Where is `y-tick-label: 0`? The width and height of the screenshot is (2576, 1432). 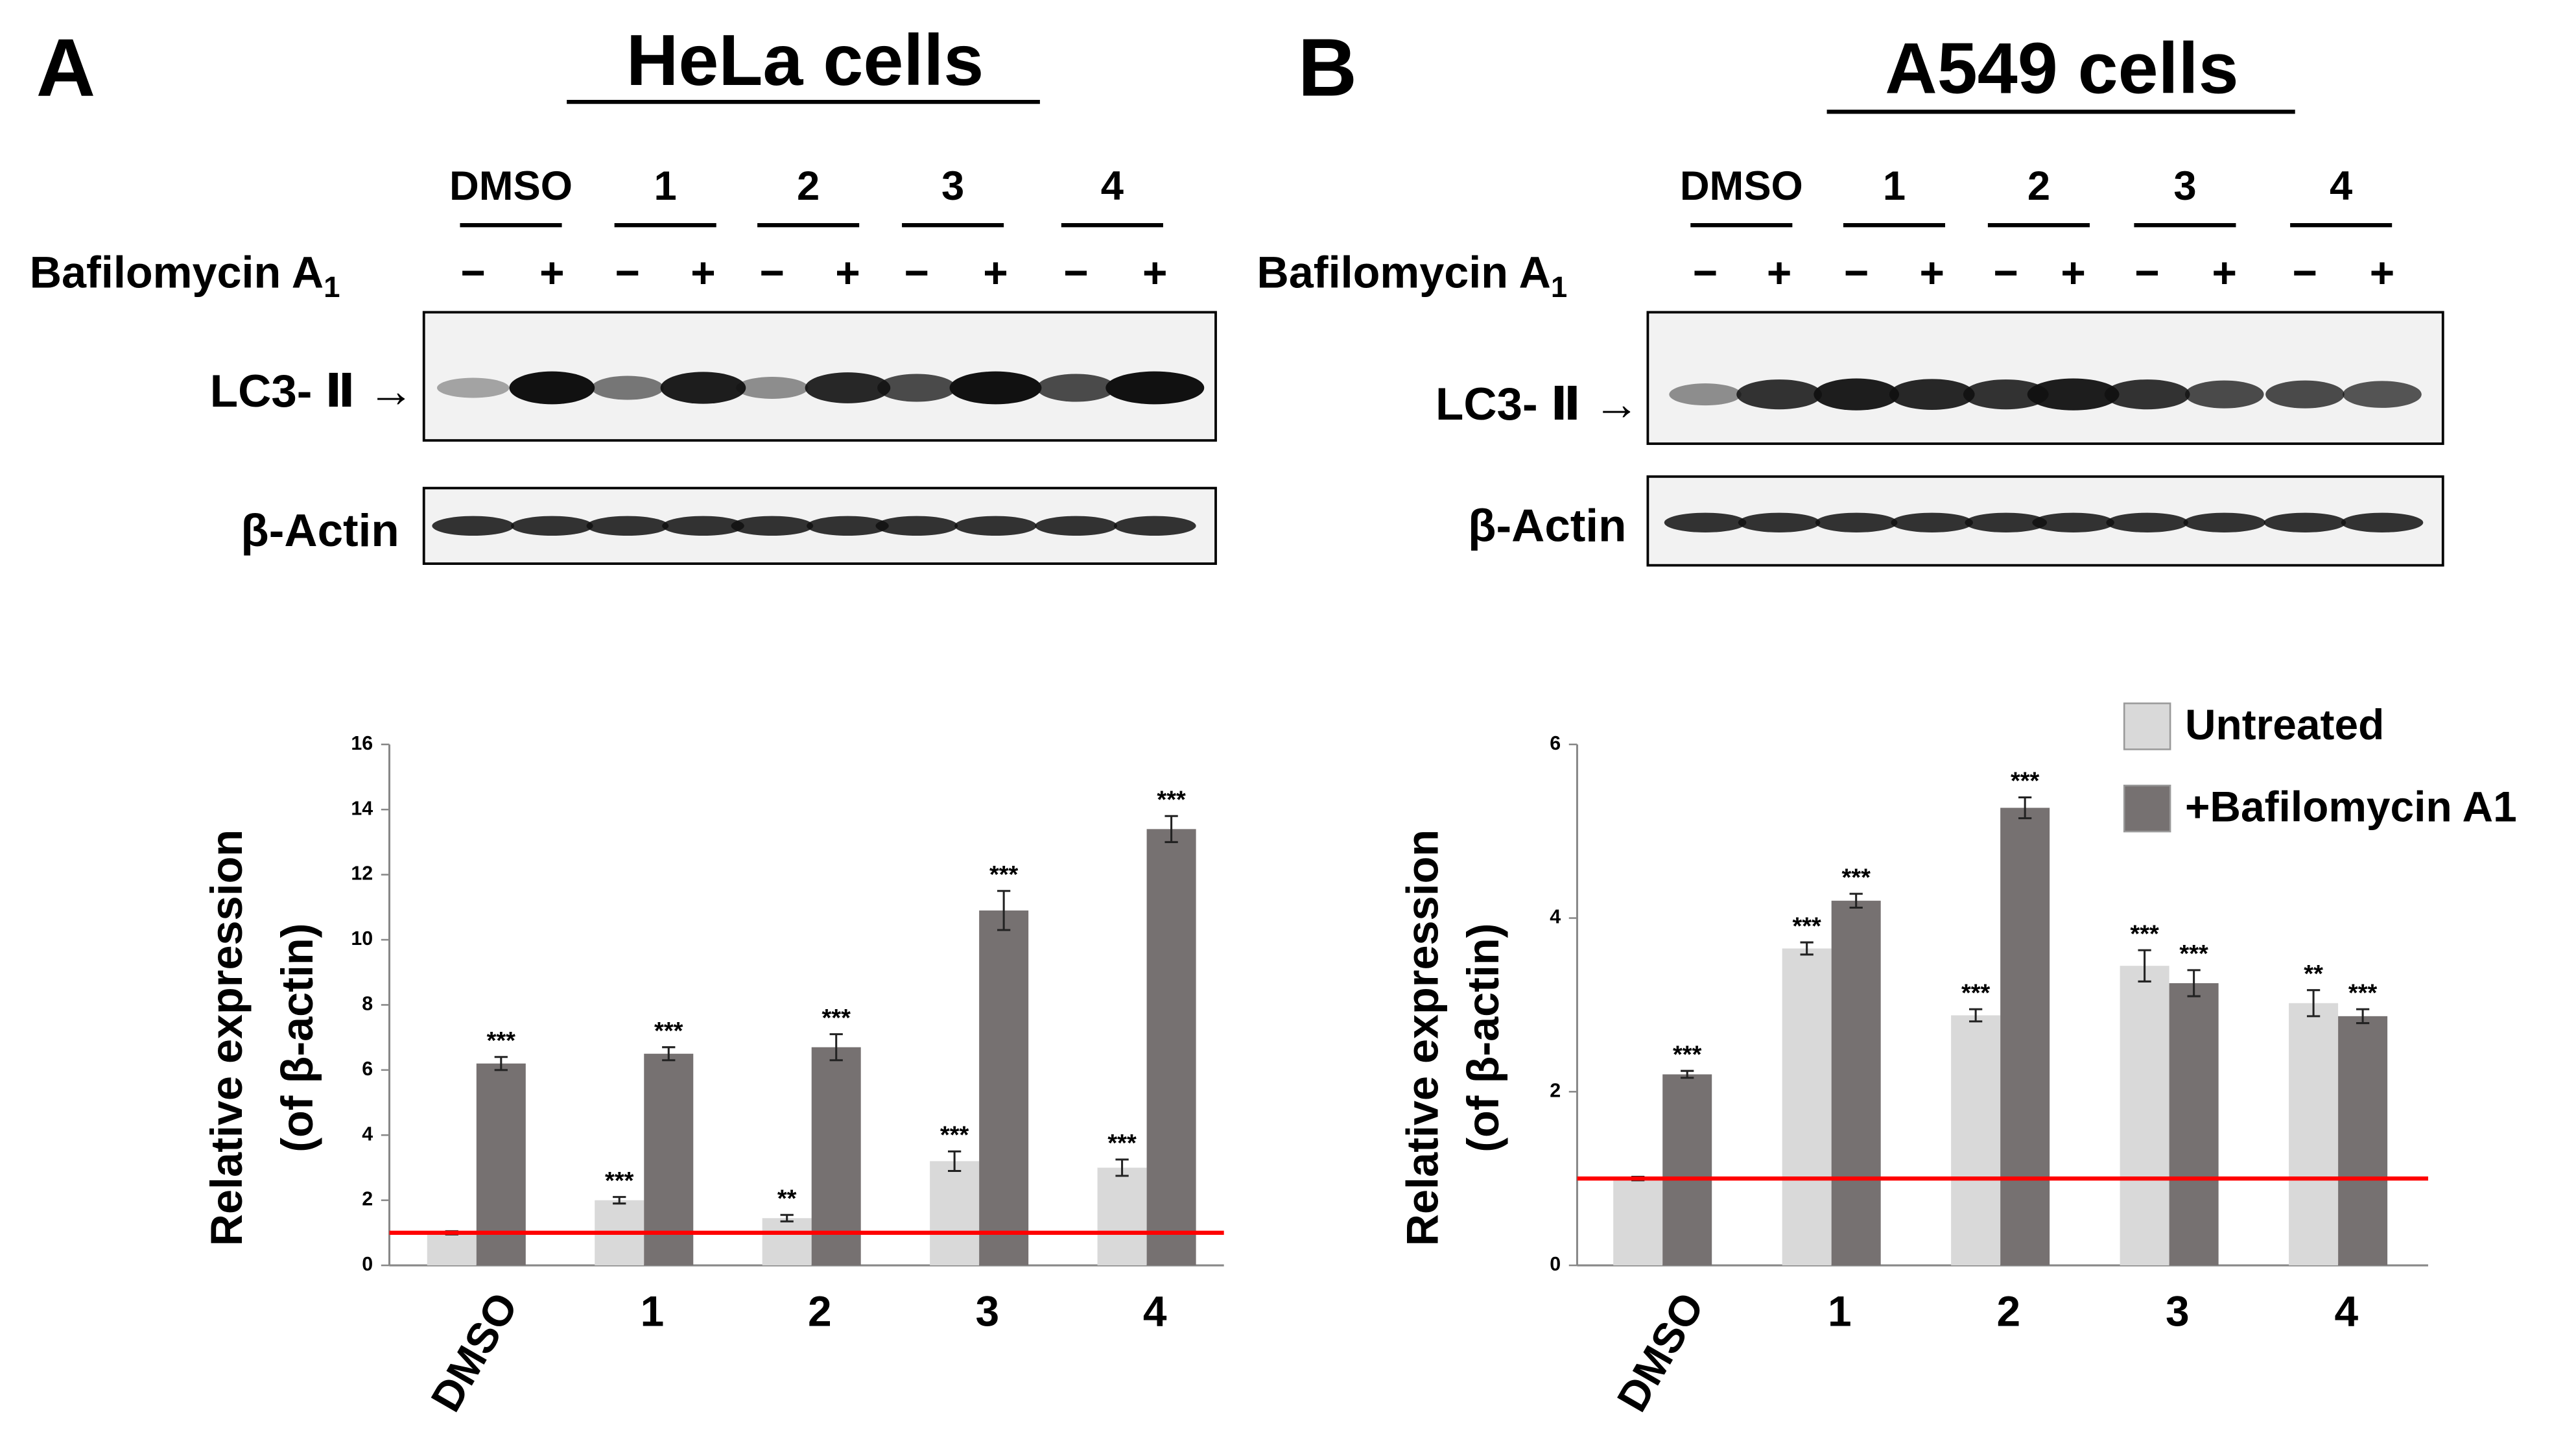
y-tick-label: 0 is located at coordinates (368, 1264).